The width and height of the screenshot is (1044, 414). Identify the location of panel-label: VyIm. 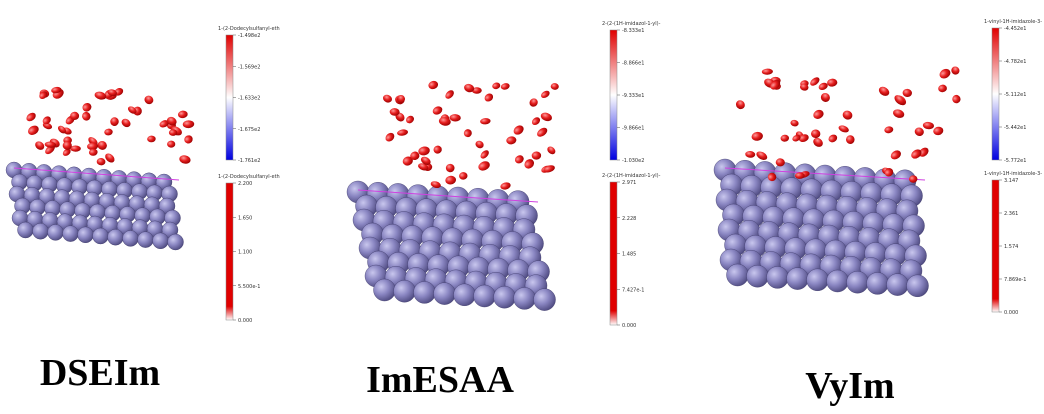
(849, 386).